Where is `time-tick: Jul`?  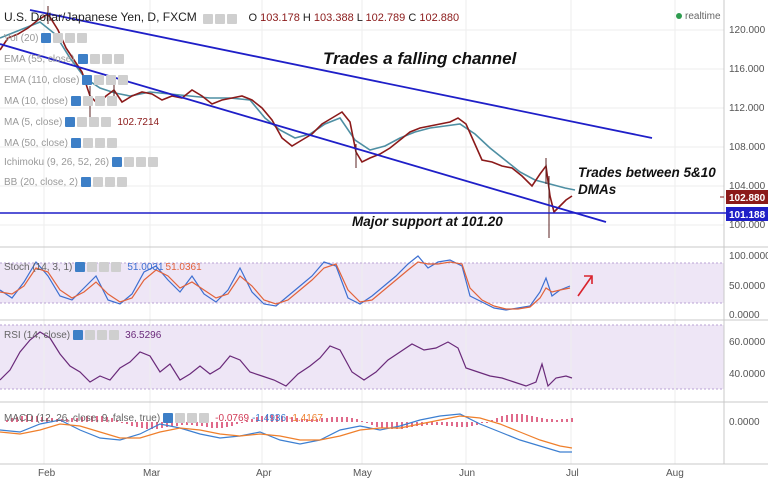 time-tick: Jul is located at coordinates (572, 473).